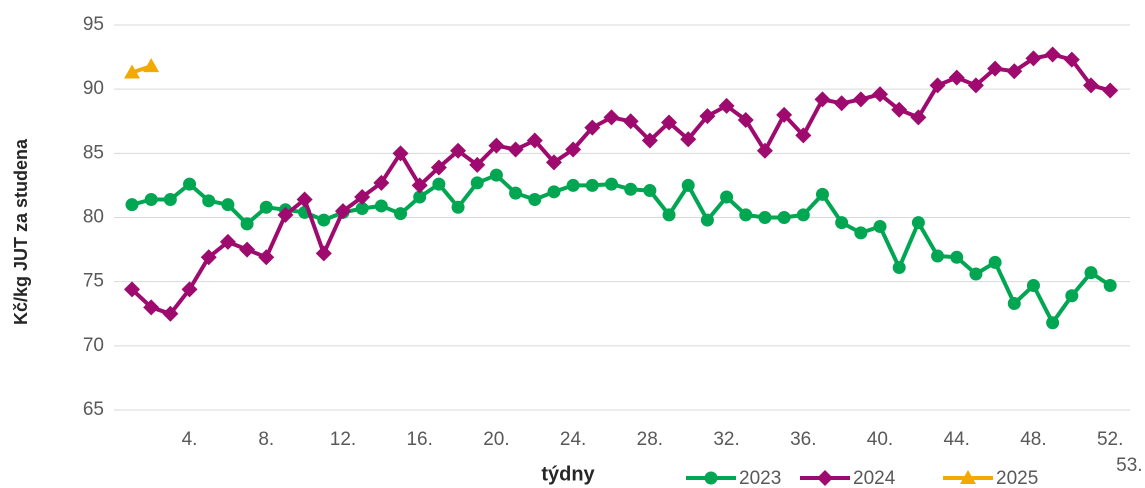 The height and width of the screenshot is (488, 1145). I want to click on legend-label: 2023, so click(760, 478).